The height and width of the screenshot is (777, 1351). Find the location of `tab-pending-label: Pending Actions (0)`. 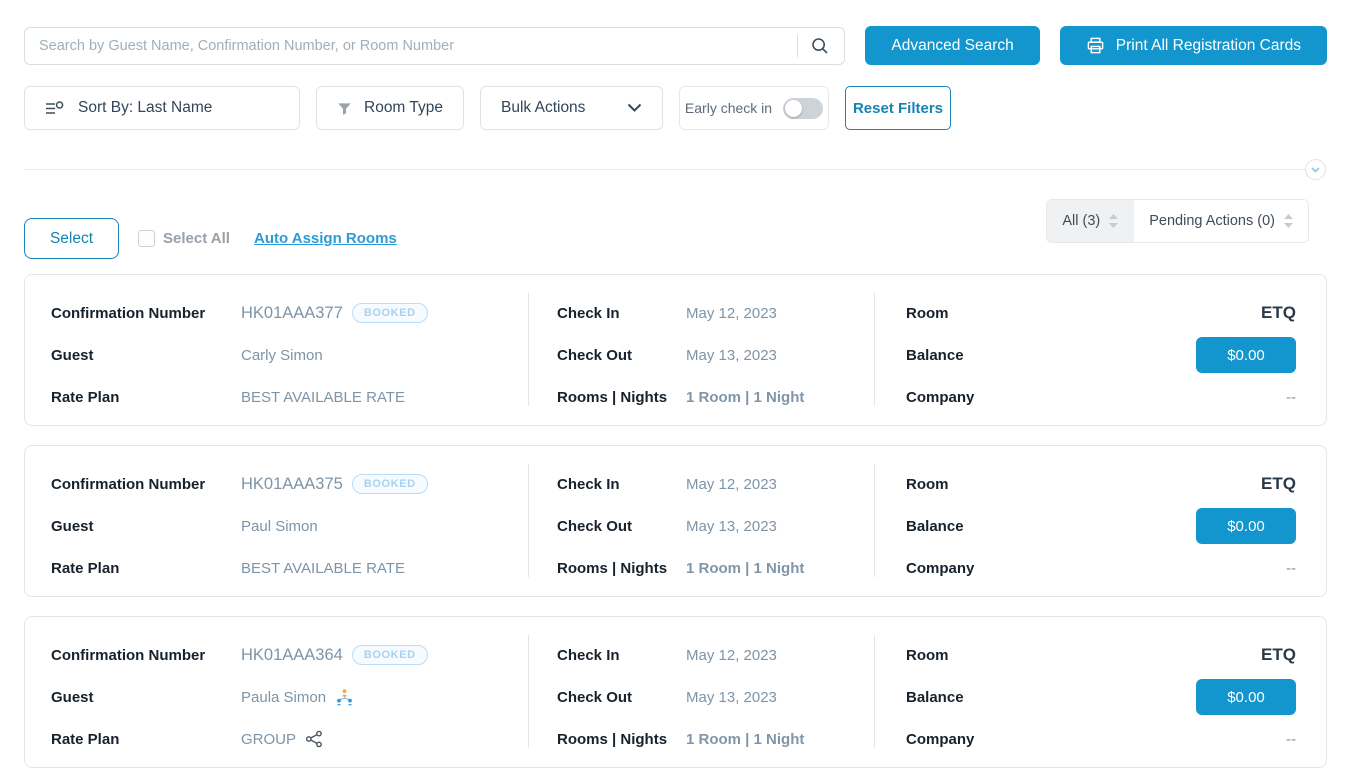

tab-pending-label: Pending Actions (0) is located at coordinates (1212, 221).